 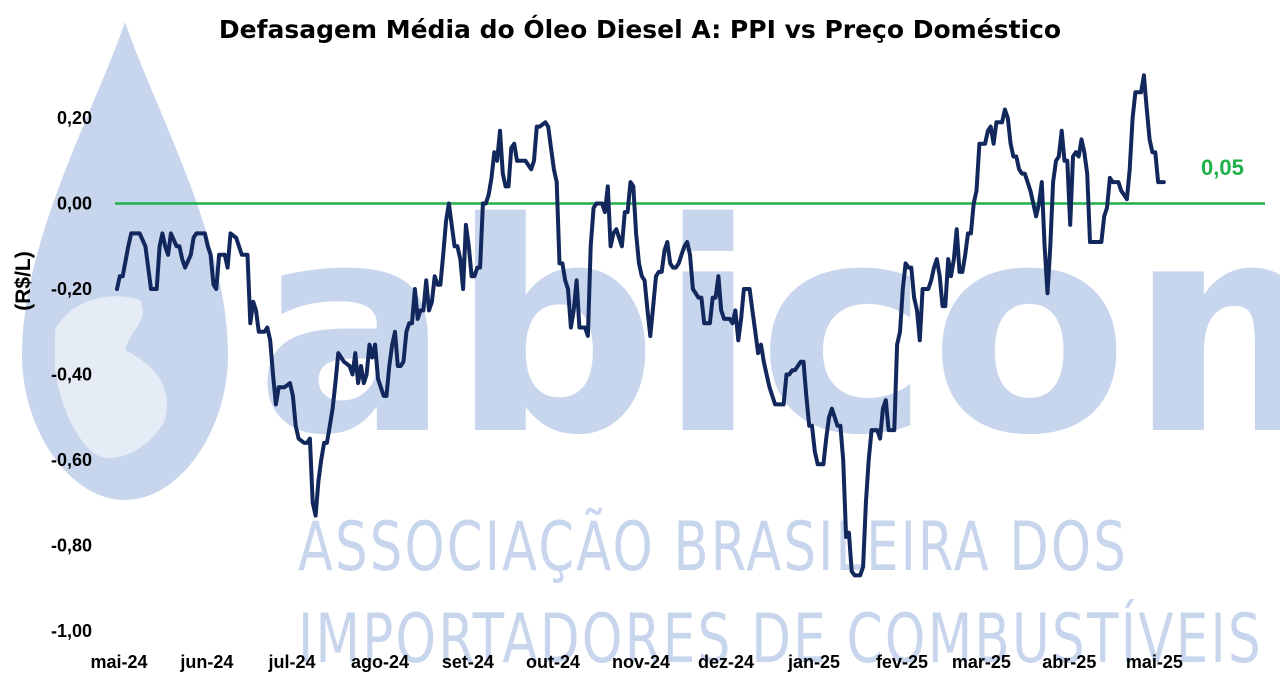 I want to click on y-axis-ticks: 0,20 0,00 -0,20 -0,40 -0,60 -0,80 -1,00, so click(x=71, y=374).